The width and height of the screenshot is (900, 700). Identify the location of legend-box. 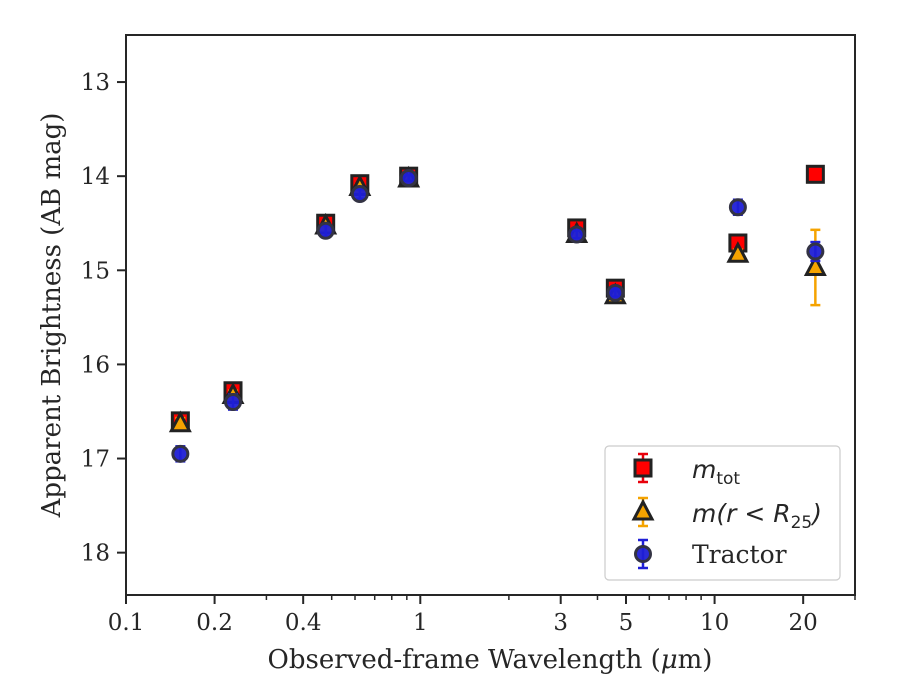
(722, 513).